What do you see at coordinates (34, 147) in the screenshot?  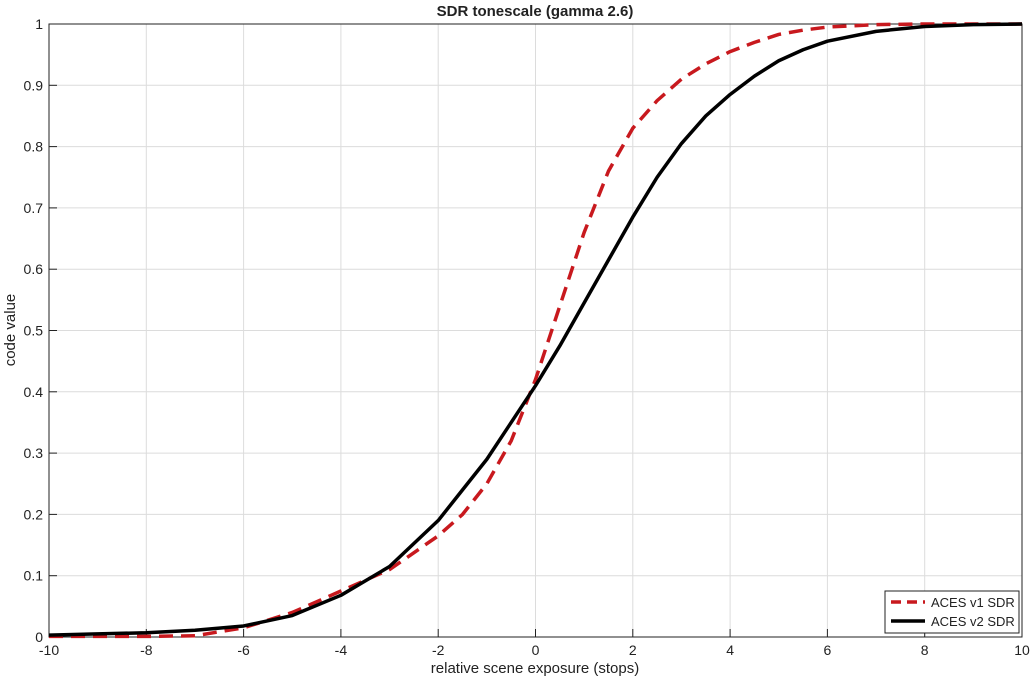 I see `y-tick-label: 0.8` at bounding box center [34, 147].